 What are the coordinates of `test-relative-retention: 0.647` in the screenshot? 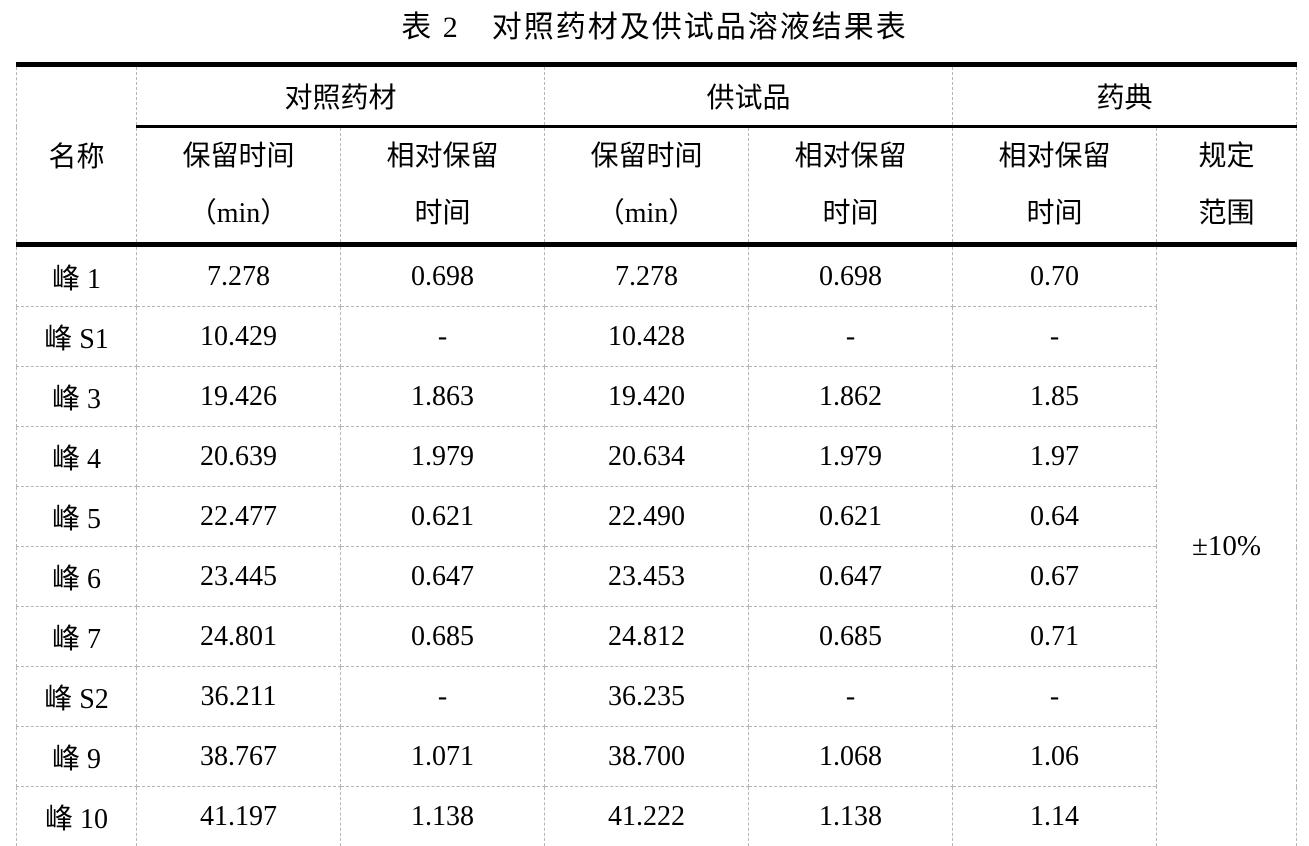 It's located at (851, 576).